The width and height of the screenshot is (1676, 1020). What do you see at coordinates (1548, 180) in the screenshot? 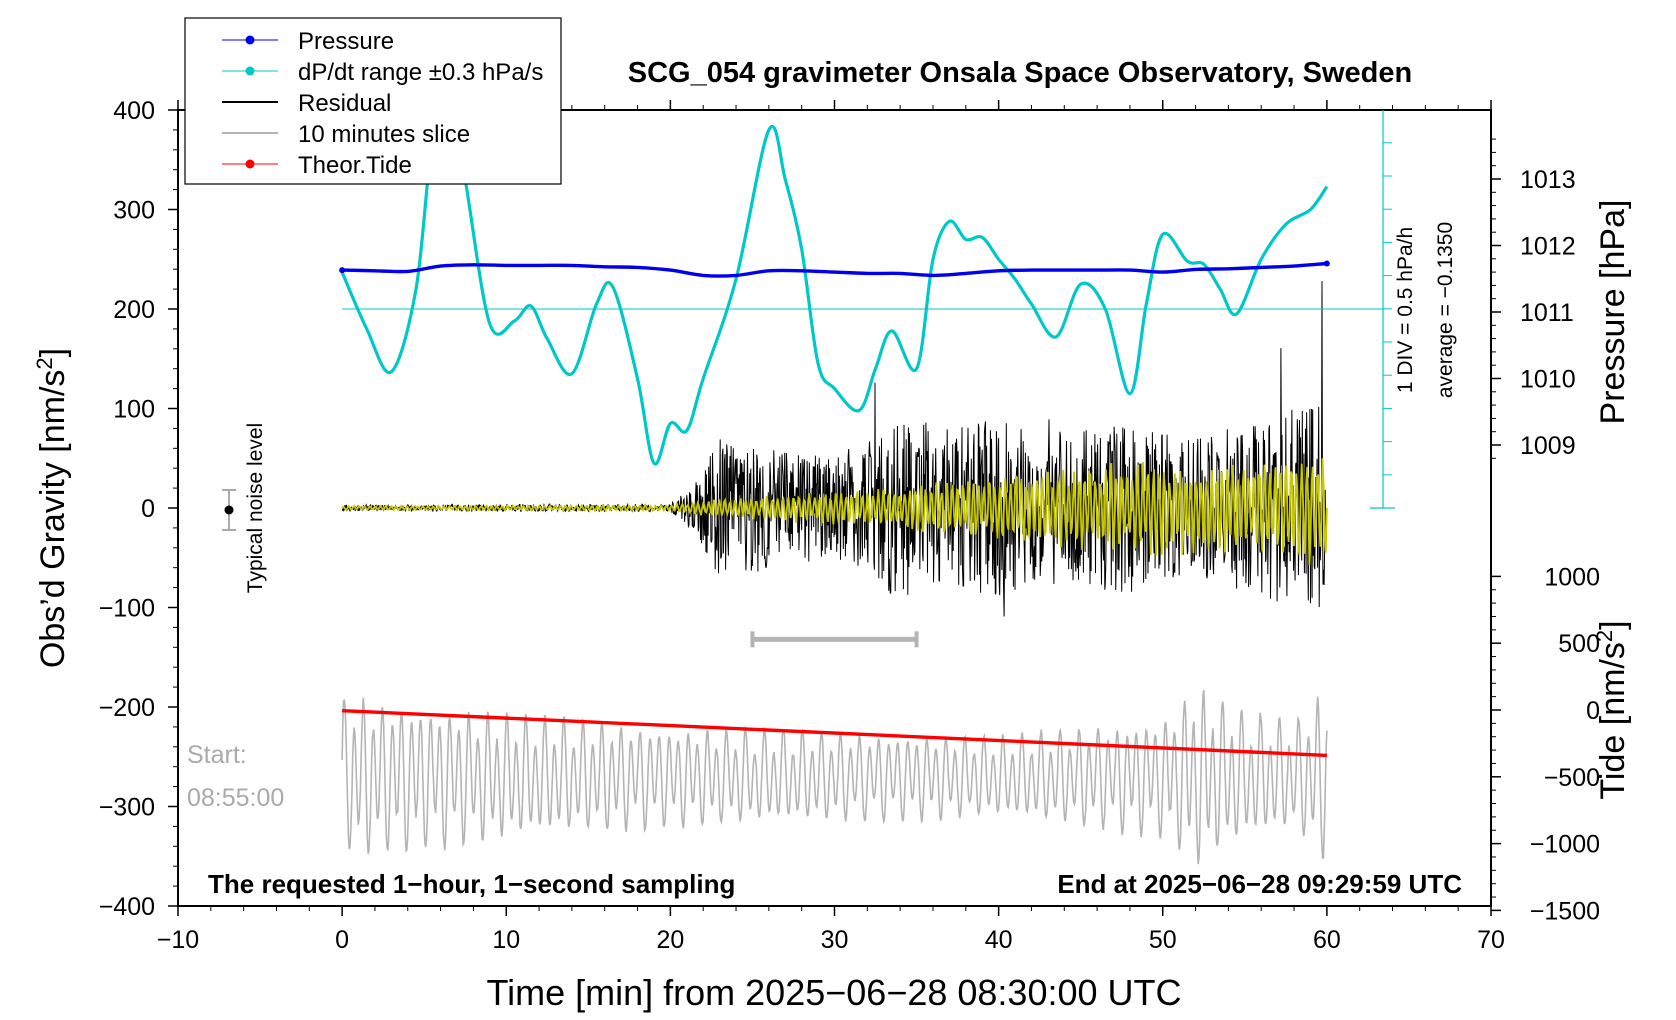
I see `pressure-tick-label: 1013` at bounding box center [1548, 180].